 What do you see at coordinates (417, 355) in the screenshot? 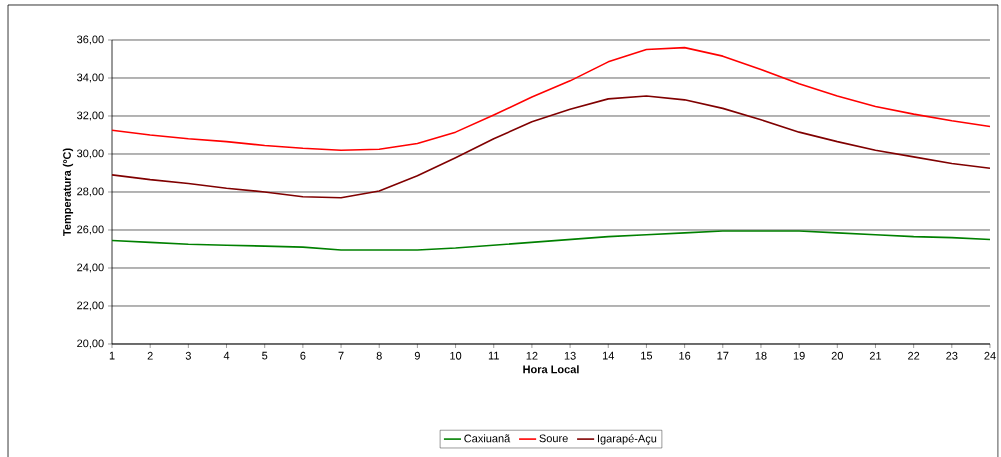
I see `x-tick-label: 9` at bounding box center [417, 355].